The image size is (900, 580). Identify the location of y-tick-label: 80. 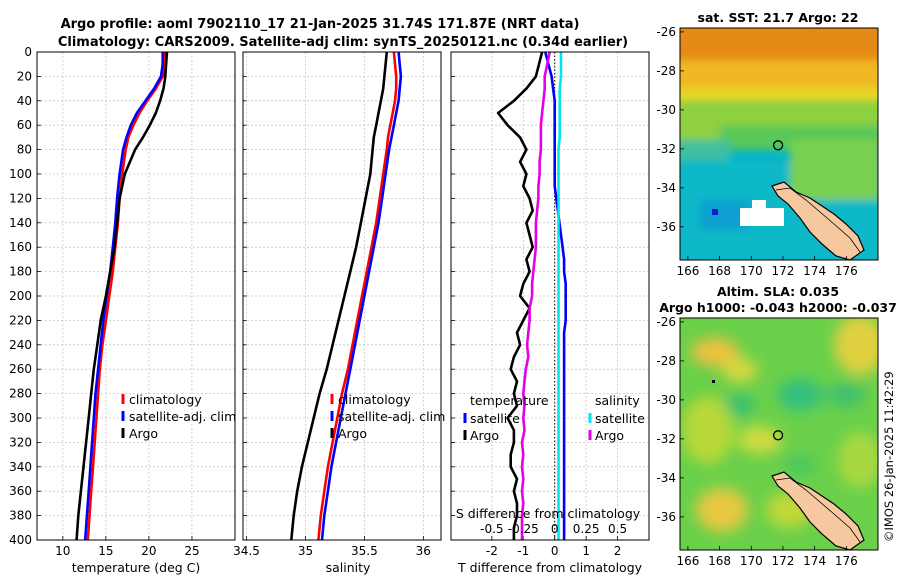
(24, 150).